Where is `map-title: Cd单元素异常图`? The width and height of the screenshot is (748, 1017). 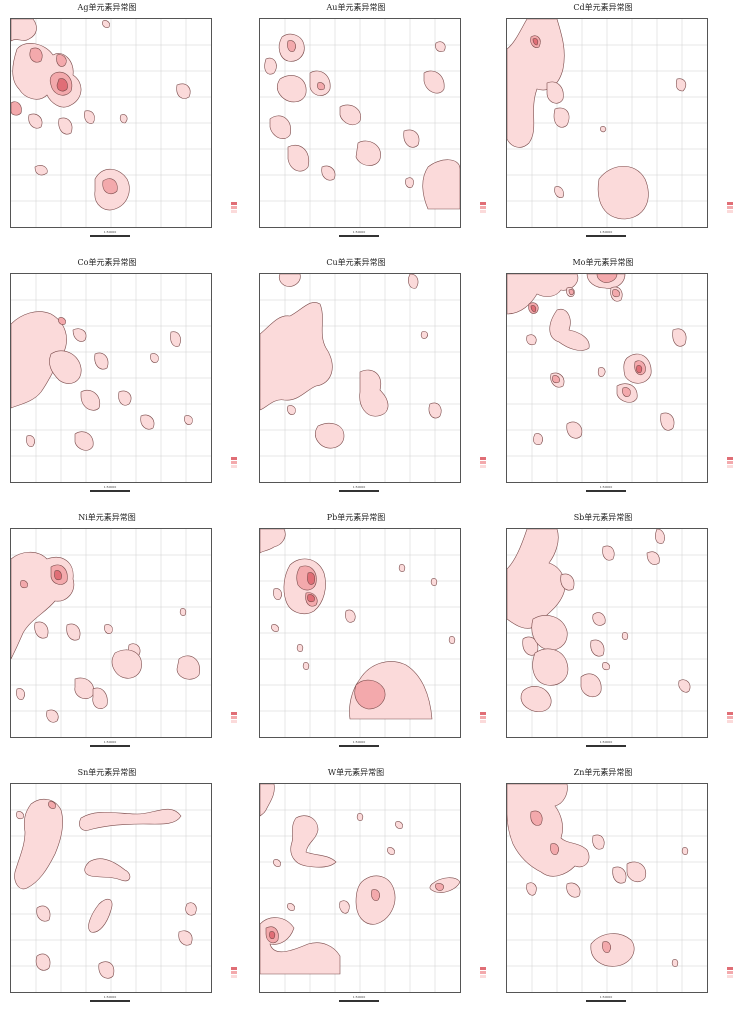 map-title: Cd单元素异常图 is located at coordinates (603, 7).